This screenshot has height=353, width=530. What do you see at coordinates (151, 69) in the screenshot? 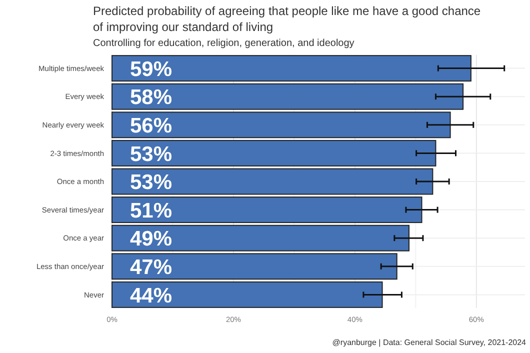
I see `data-label: 59%` at bounding box center [151, 69].